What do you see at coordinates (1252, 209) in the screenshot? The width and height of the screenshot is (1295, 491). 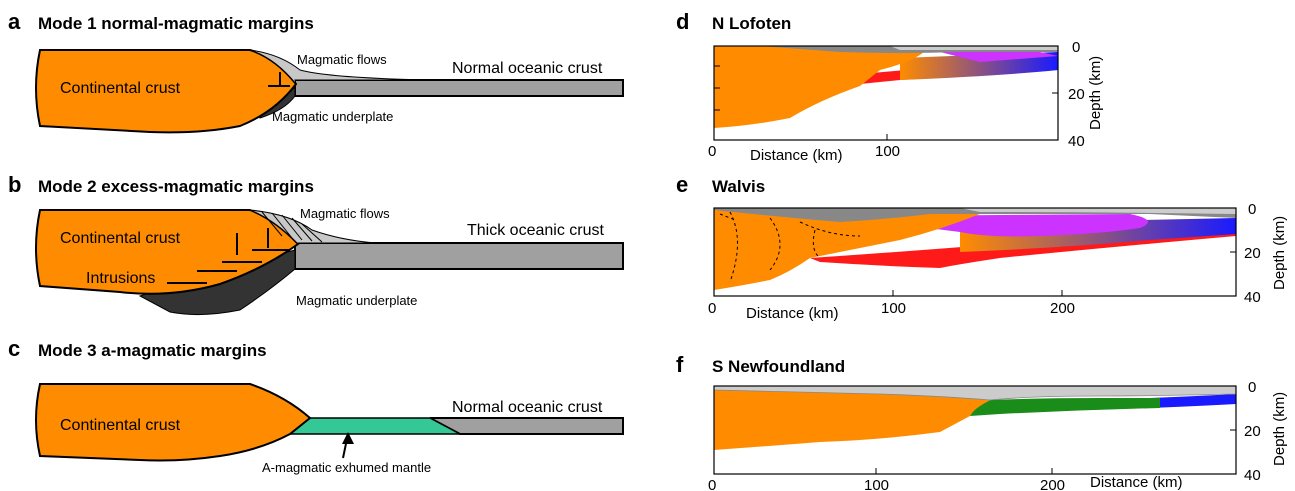 I see `panel-e-ytick-0: 0` at bounding box center [1252, 209].